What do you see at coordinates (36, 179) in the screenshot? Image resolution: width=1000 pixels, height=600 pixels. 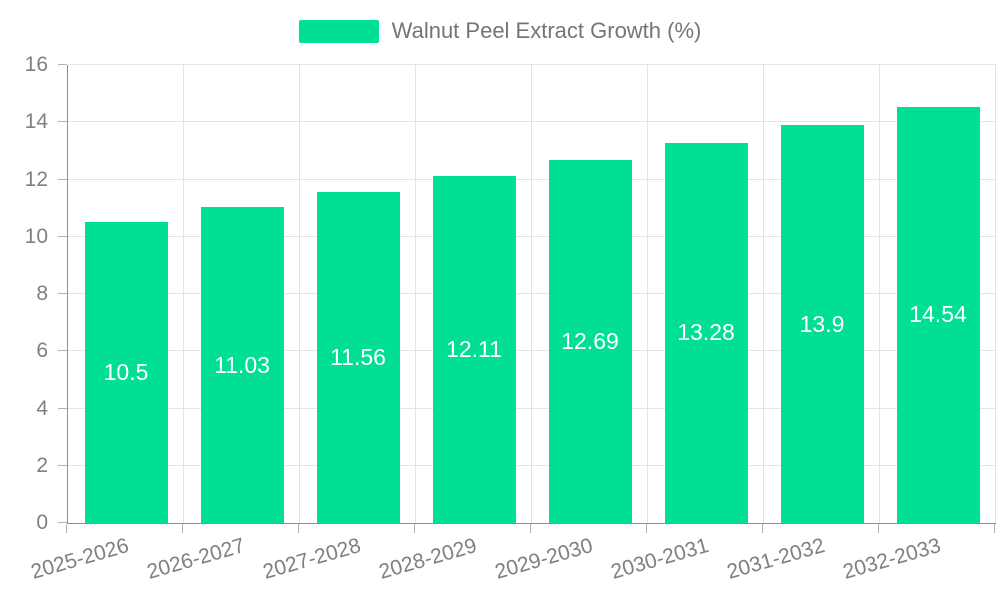 I see `y-axis-tick-label: 12` at bounding box center [36, 179].